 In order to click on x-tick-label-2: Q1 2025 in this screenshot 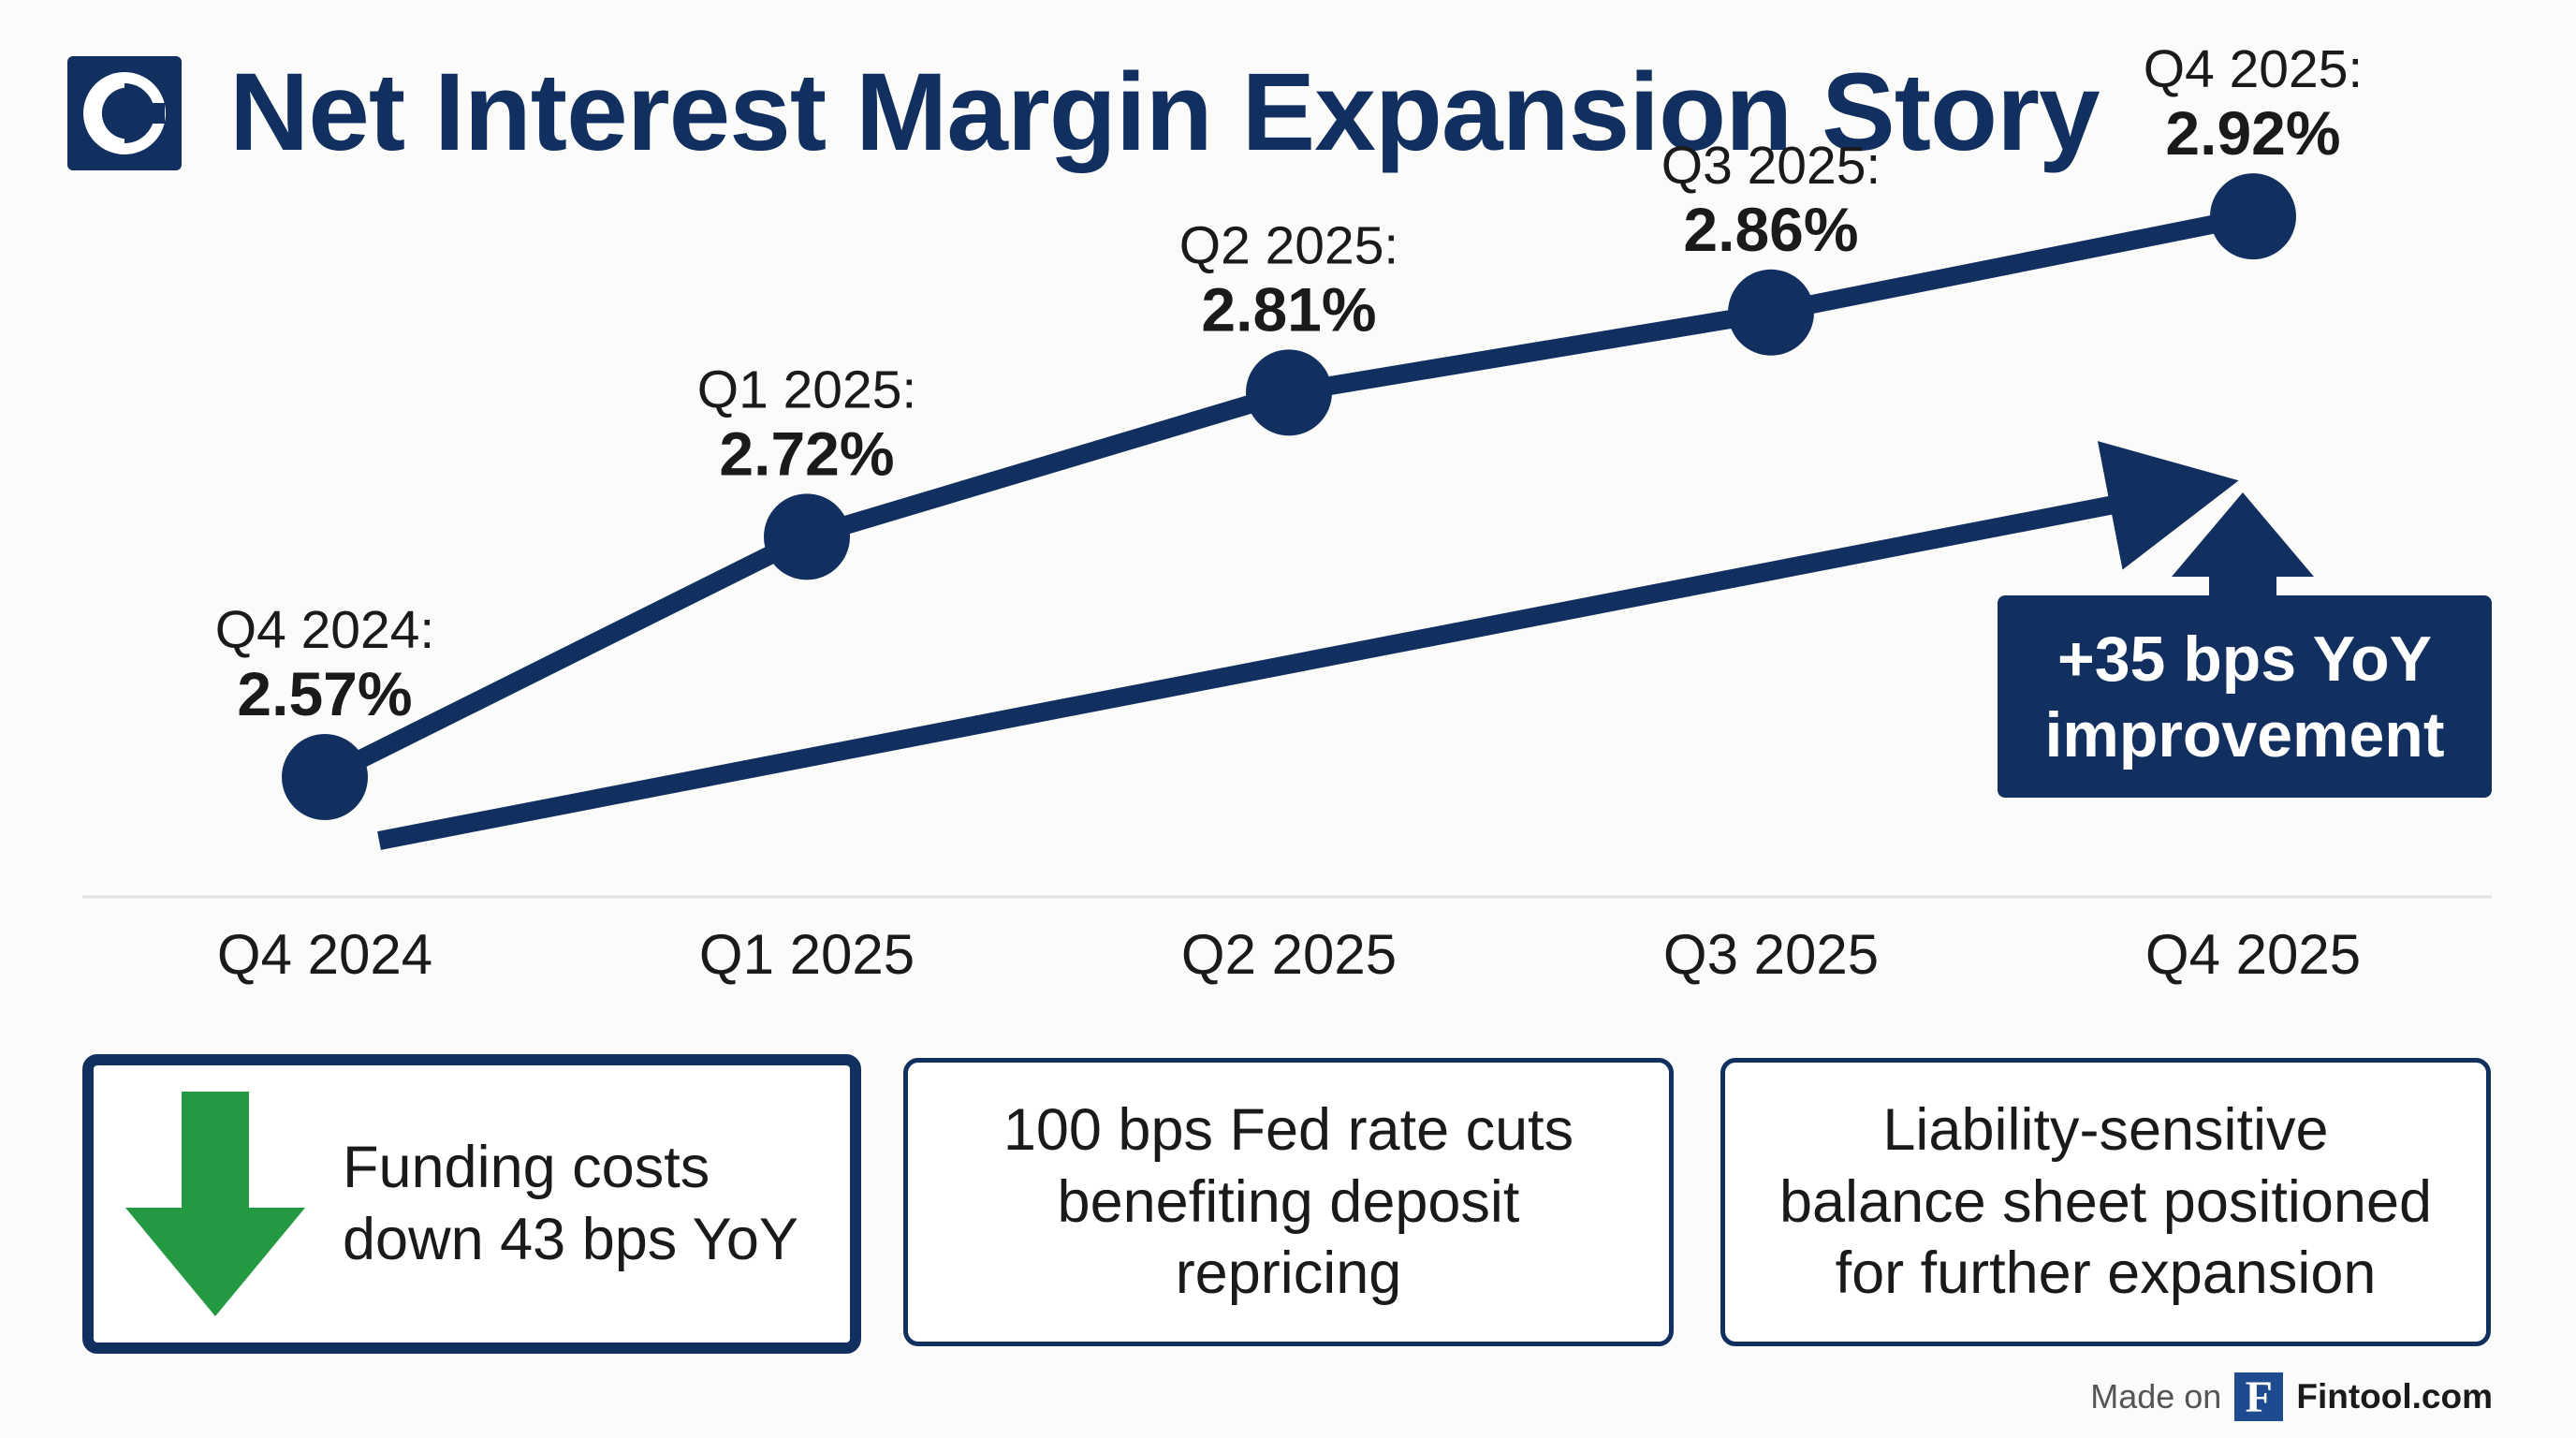, I will do `click(807, 954)`.